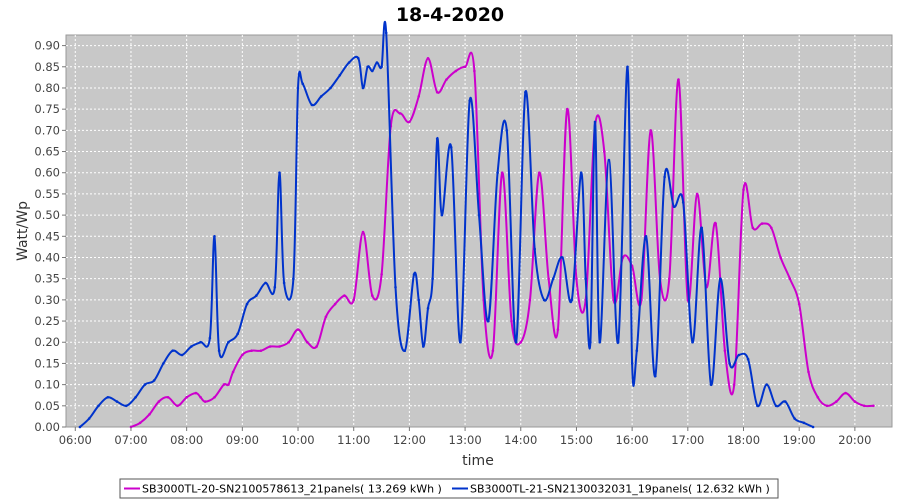 The image size is (900, 500). Describe the element at coordinates (23, 231) in the screenshot. I see `y-axis-label: Watt/Wp` at that location.